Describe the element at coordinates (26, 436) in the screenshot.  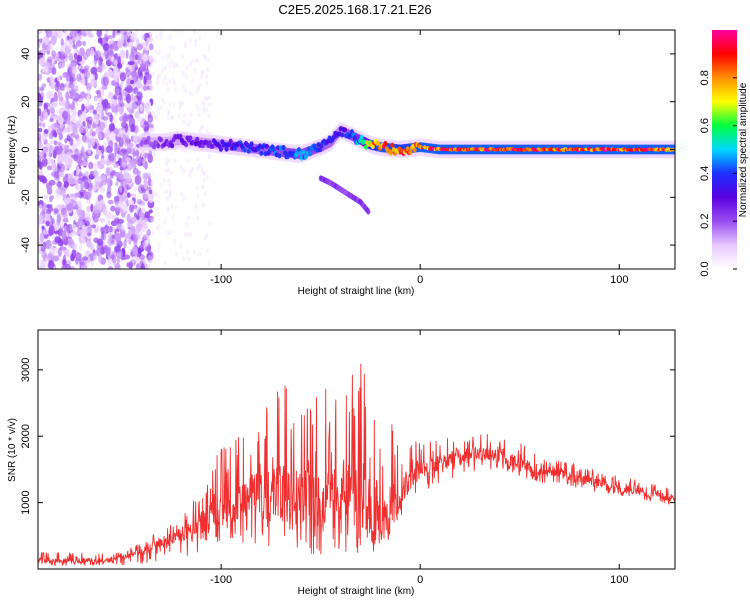
I see `y-tick-label: 2000` at that location.